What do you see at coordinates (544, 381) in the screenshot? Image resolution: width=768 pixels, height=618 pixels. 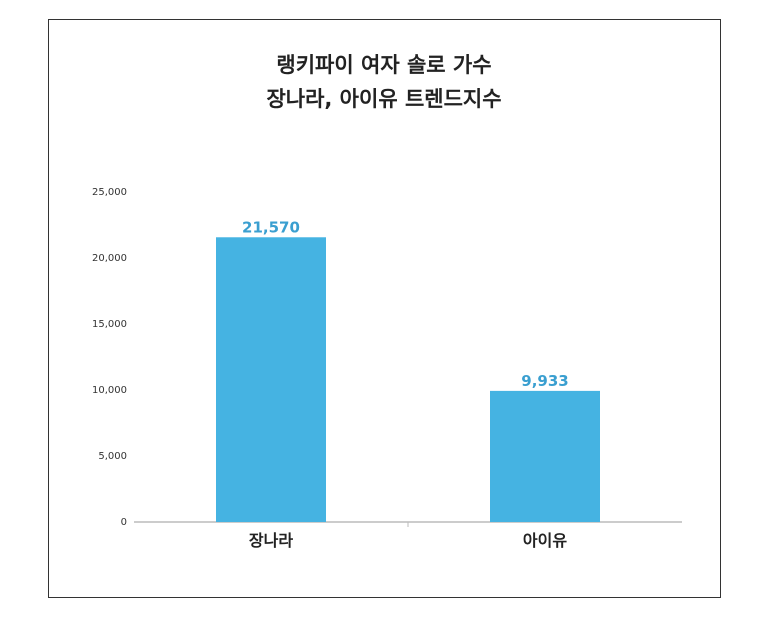 I see `data-label-2: 9,933` at bounding box center [544, 381].